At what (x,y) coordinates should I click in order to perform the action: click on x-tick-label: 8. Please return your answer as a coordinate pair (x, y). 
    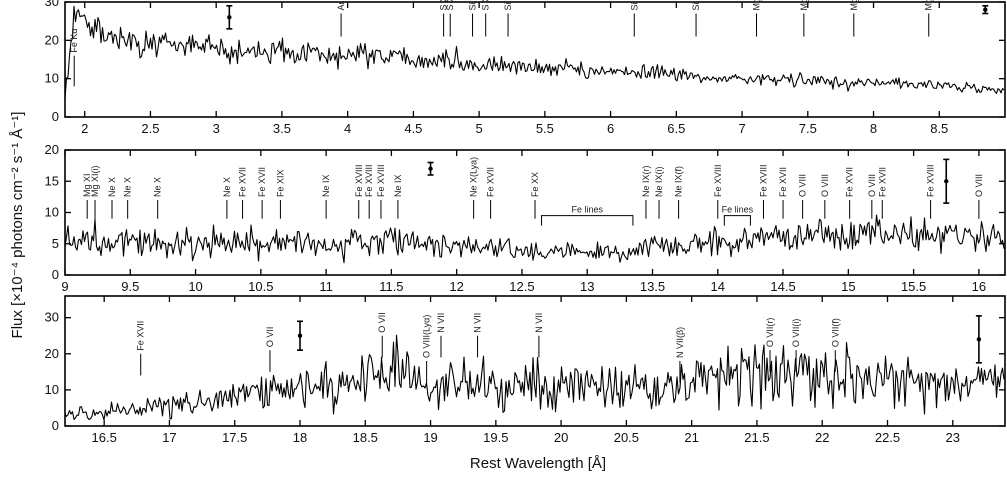
    Looking at the image, I should click on (873, 128).